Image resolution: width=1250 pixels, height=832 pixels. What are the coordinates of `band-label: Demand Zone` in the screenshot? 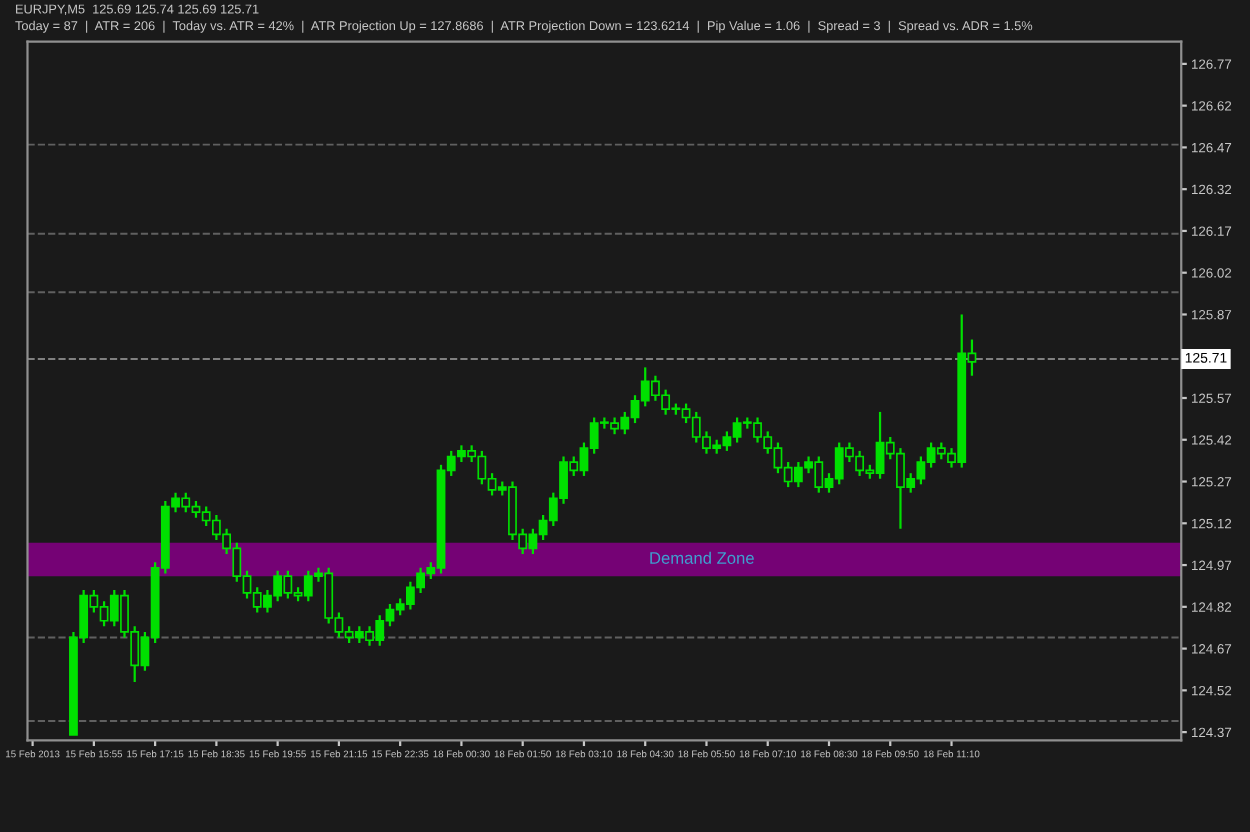 It's located at (702, 557).